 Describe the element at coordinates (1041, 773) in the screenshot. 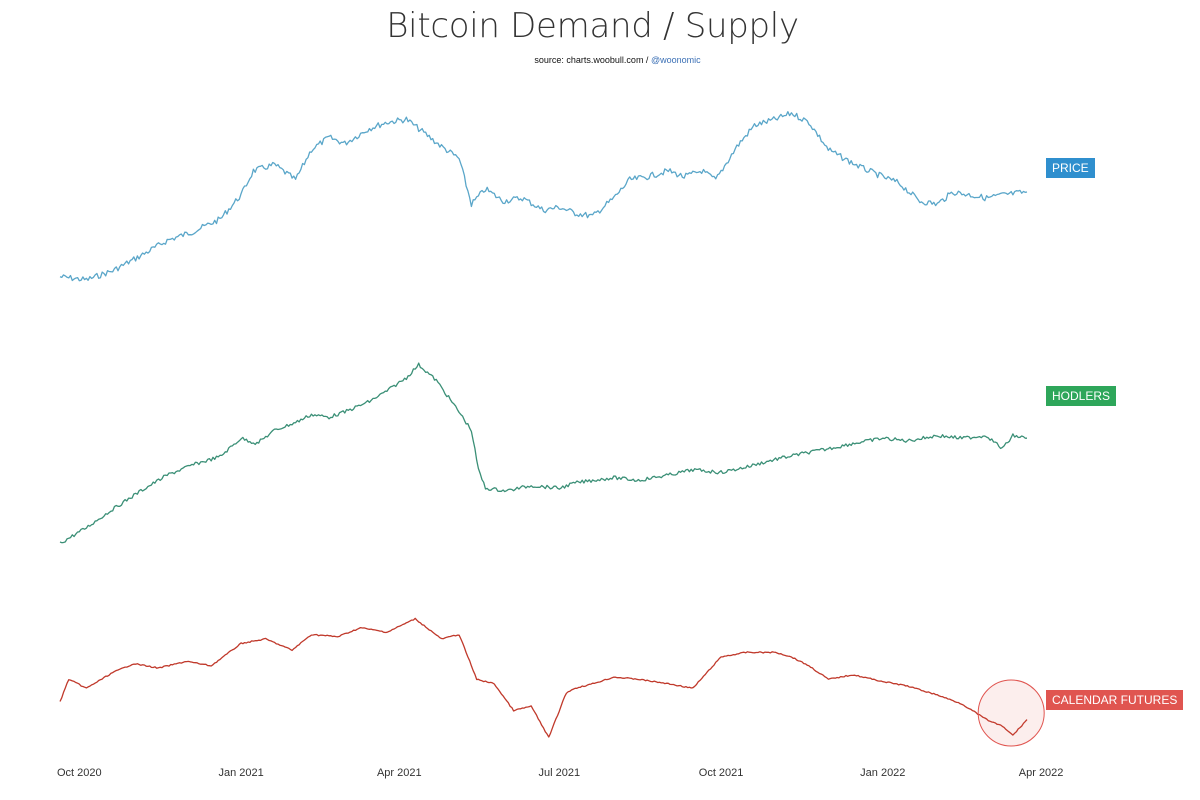

I see `x-tick-label: Apr 2022` at that location.